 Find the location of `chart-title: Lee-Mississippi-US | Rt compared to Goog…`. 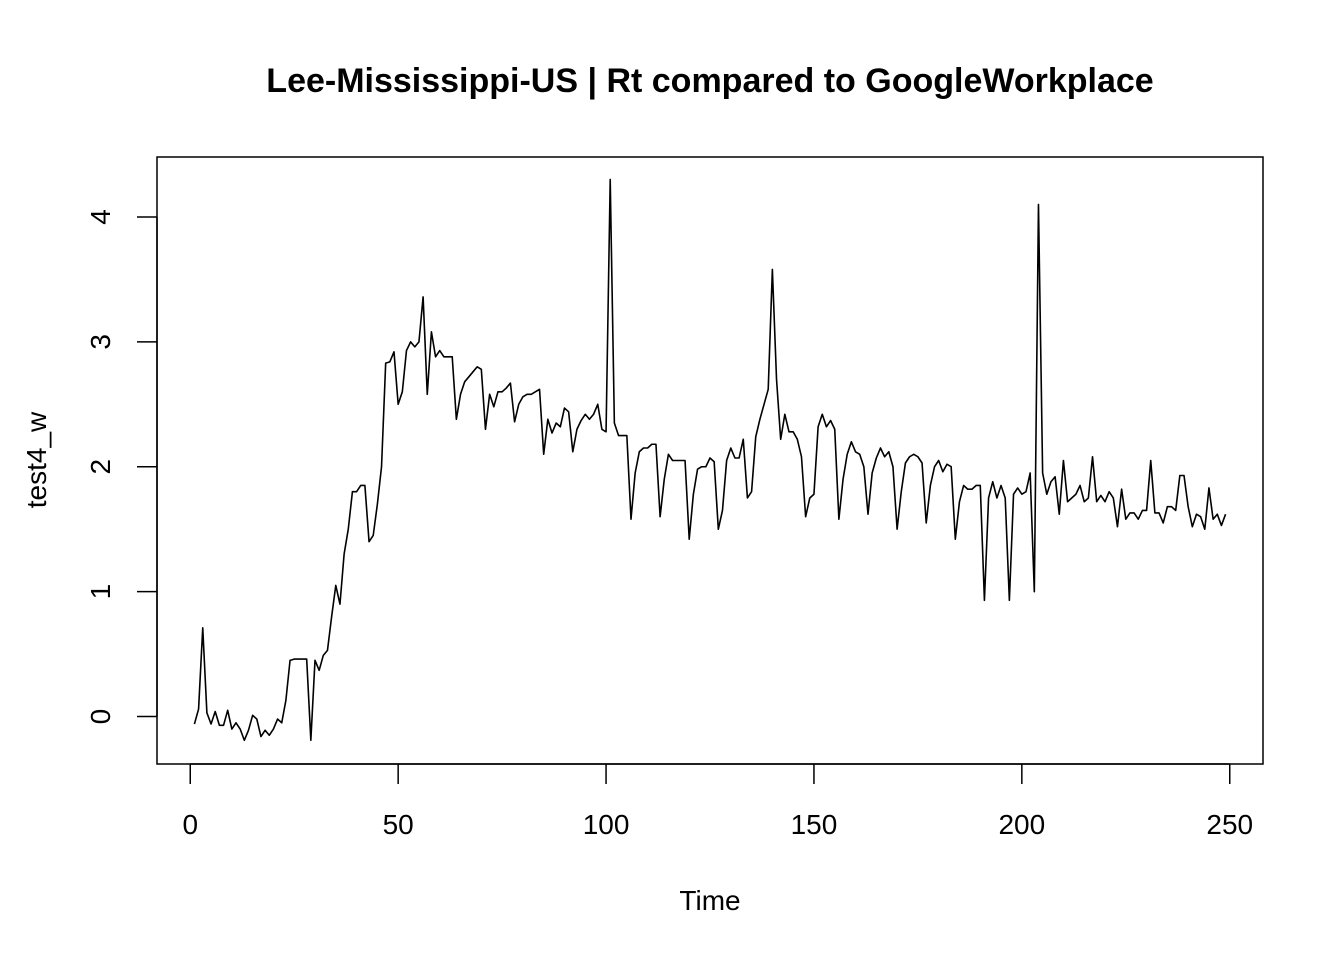

chart-title: Lee-Mississippi-US | Rt compared to Goog… is located at coordinates (709, 81).